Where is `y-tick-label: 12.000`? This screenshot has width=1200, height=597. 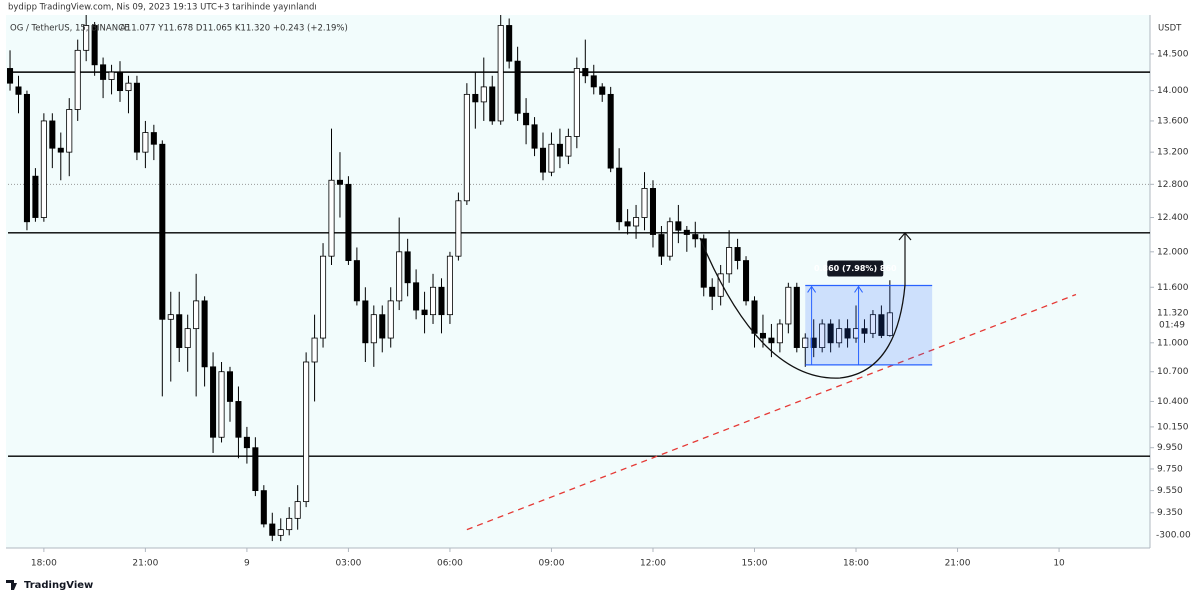 y-tick-label: 12.000 is located at coordinates (1173, 252).